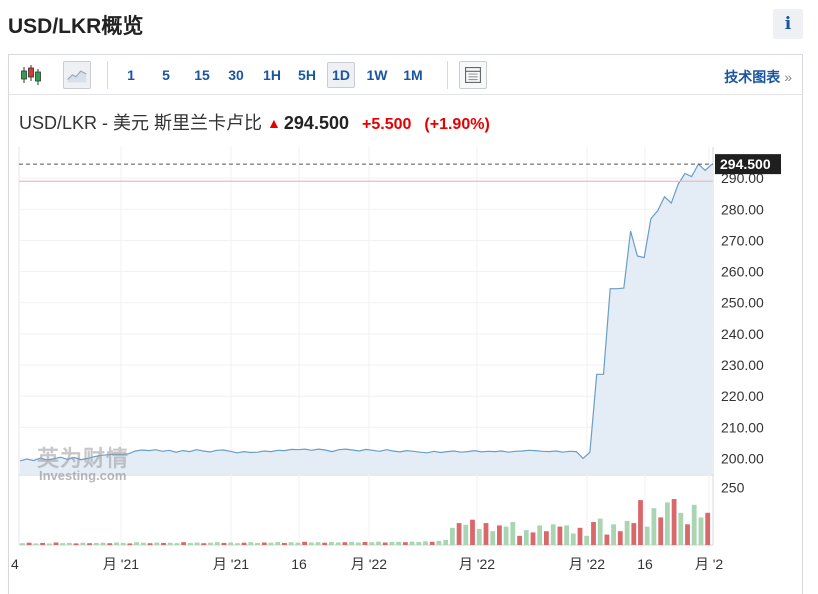  What do you see at coordinates (377, 75) in the screenshot?
I see `period-button-1w: 1W` at bounding box center [377, 75].